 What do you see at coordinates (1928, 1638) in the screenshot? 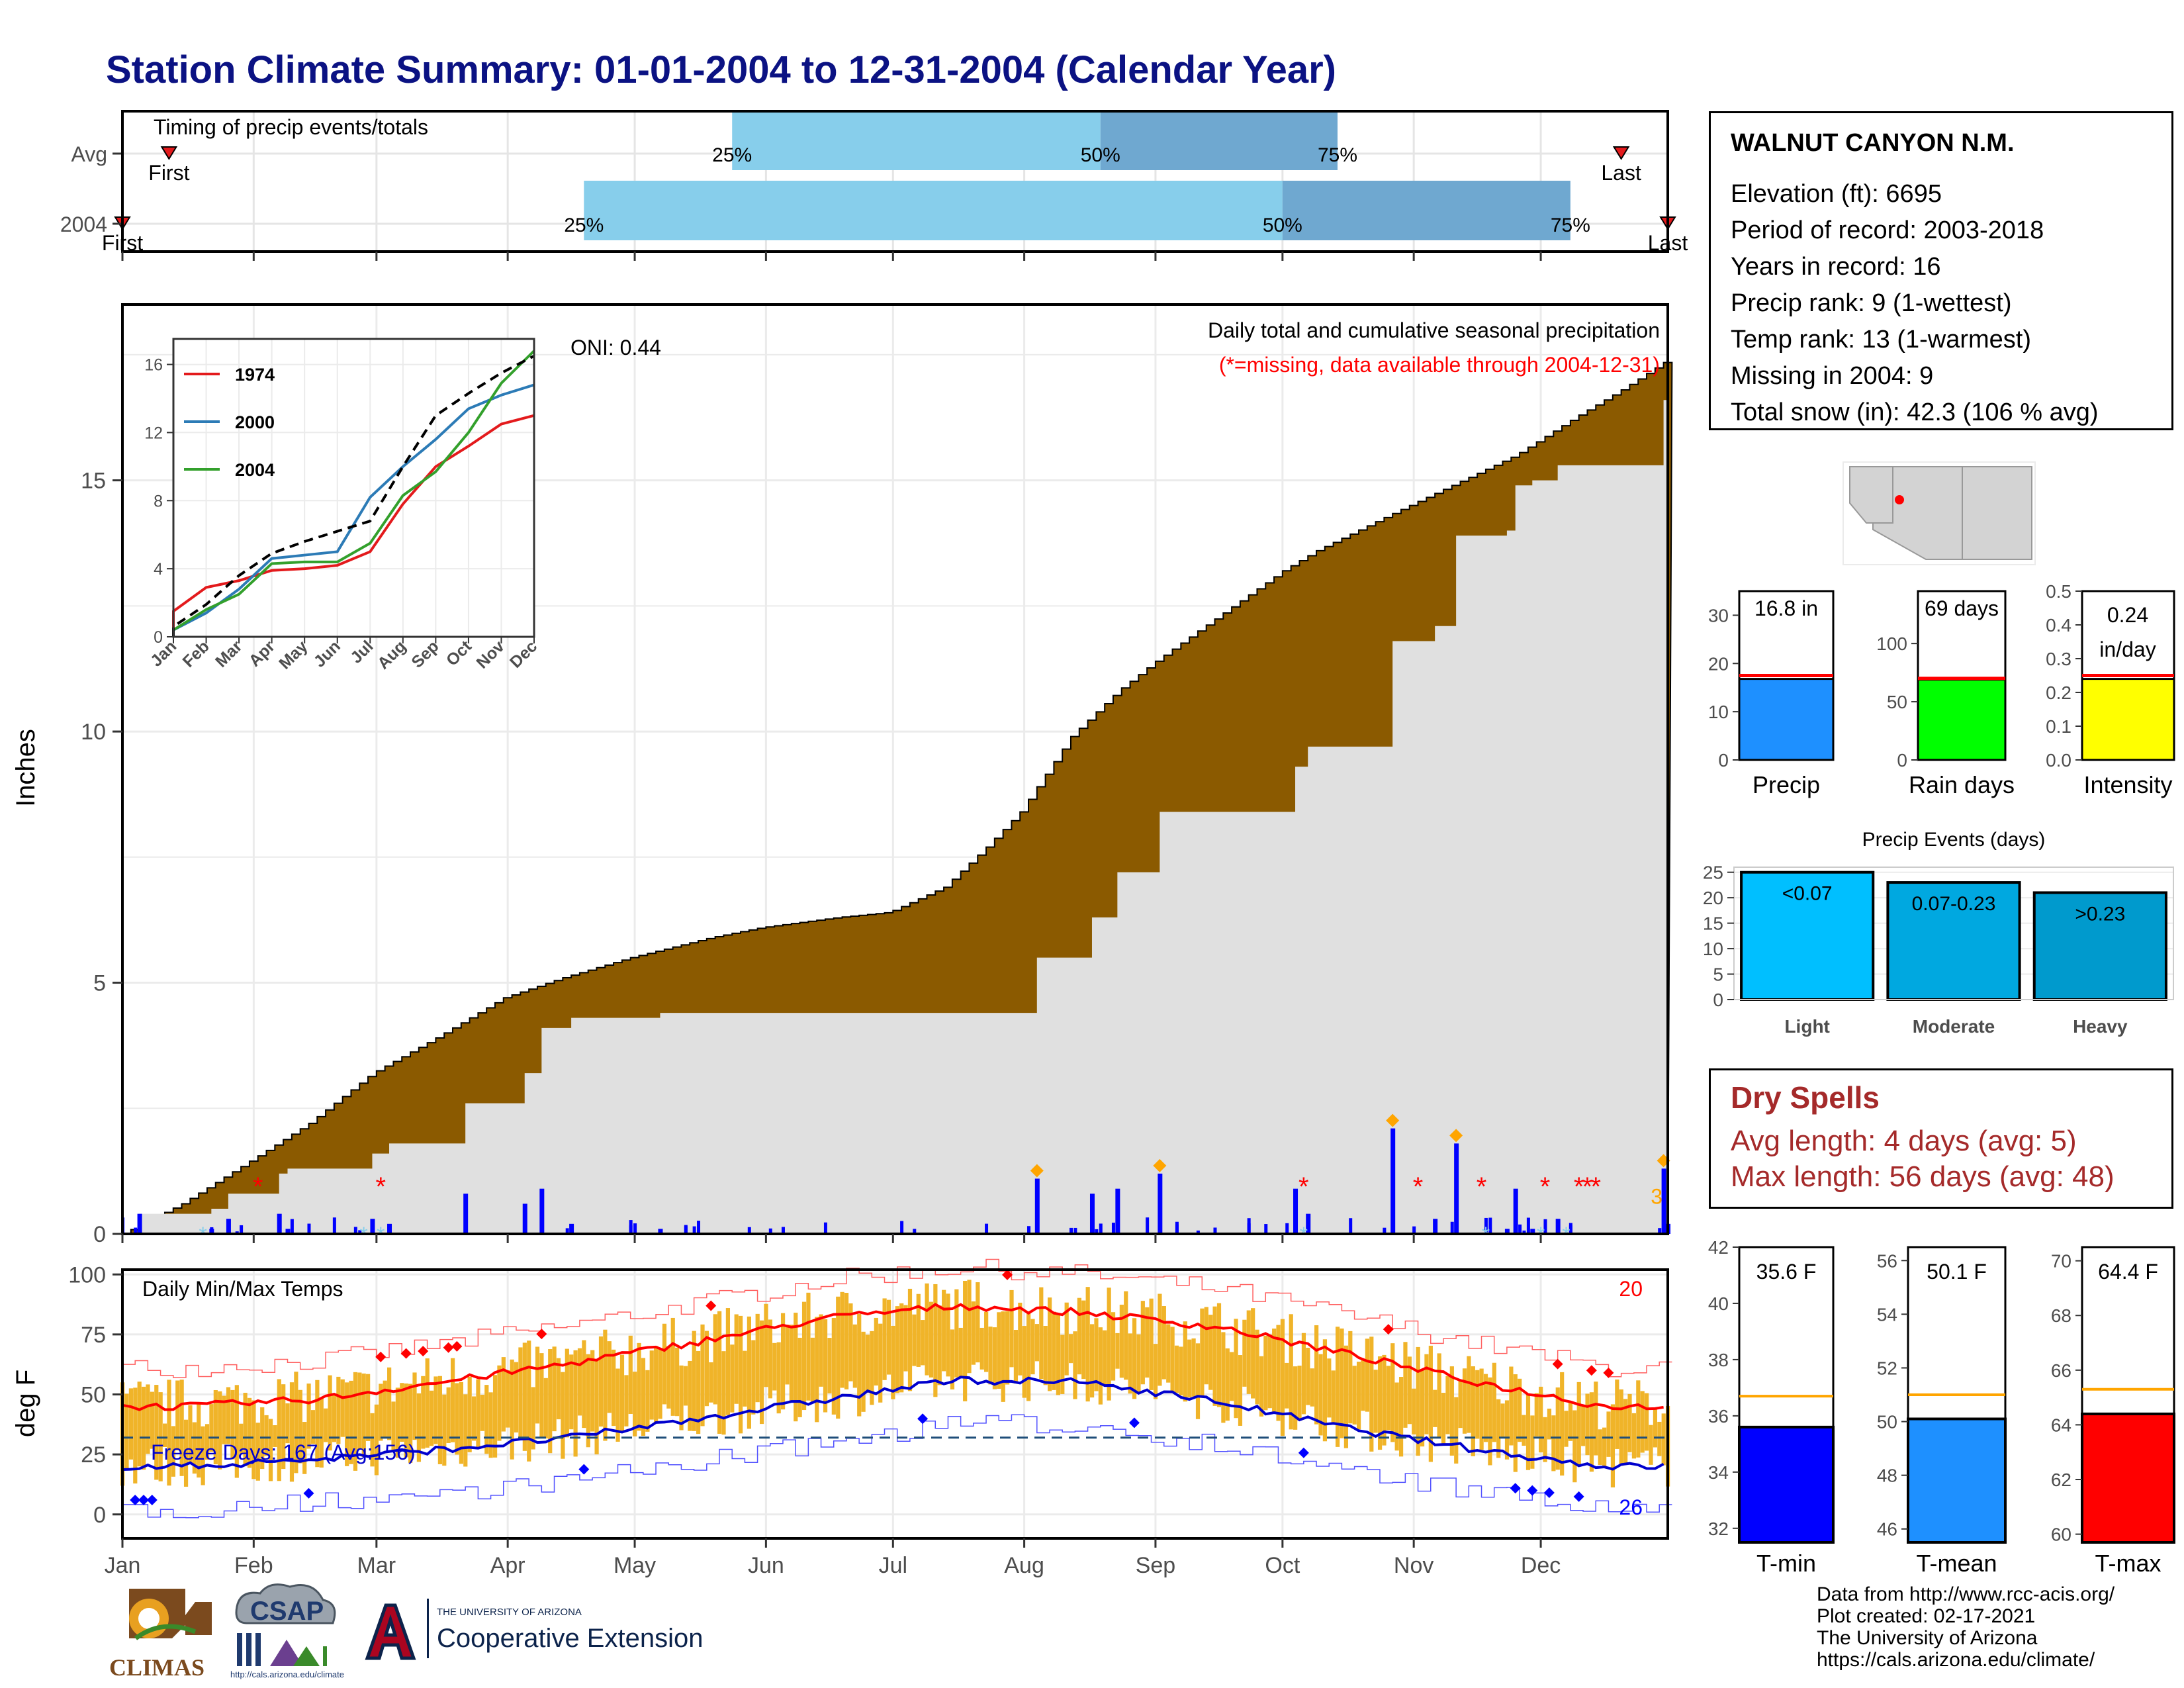
I see `credit-university: The University of Arizona` at bounding box center [1928, 1638].